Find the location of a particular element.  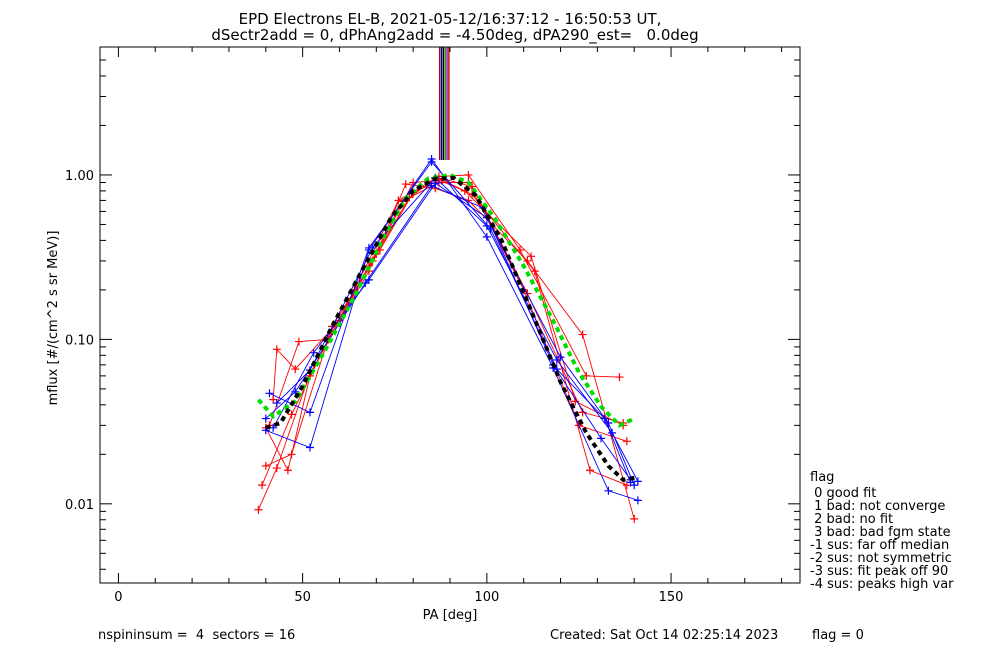

x-tick-label: 150 is located at coordinates (671, 597).